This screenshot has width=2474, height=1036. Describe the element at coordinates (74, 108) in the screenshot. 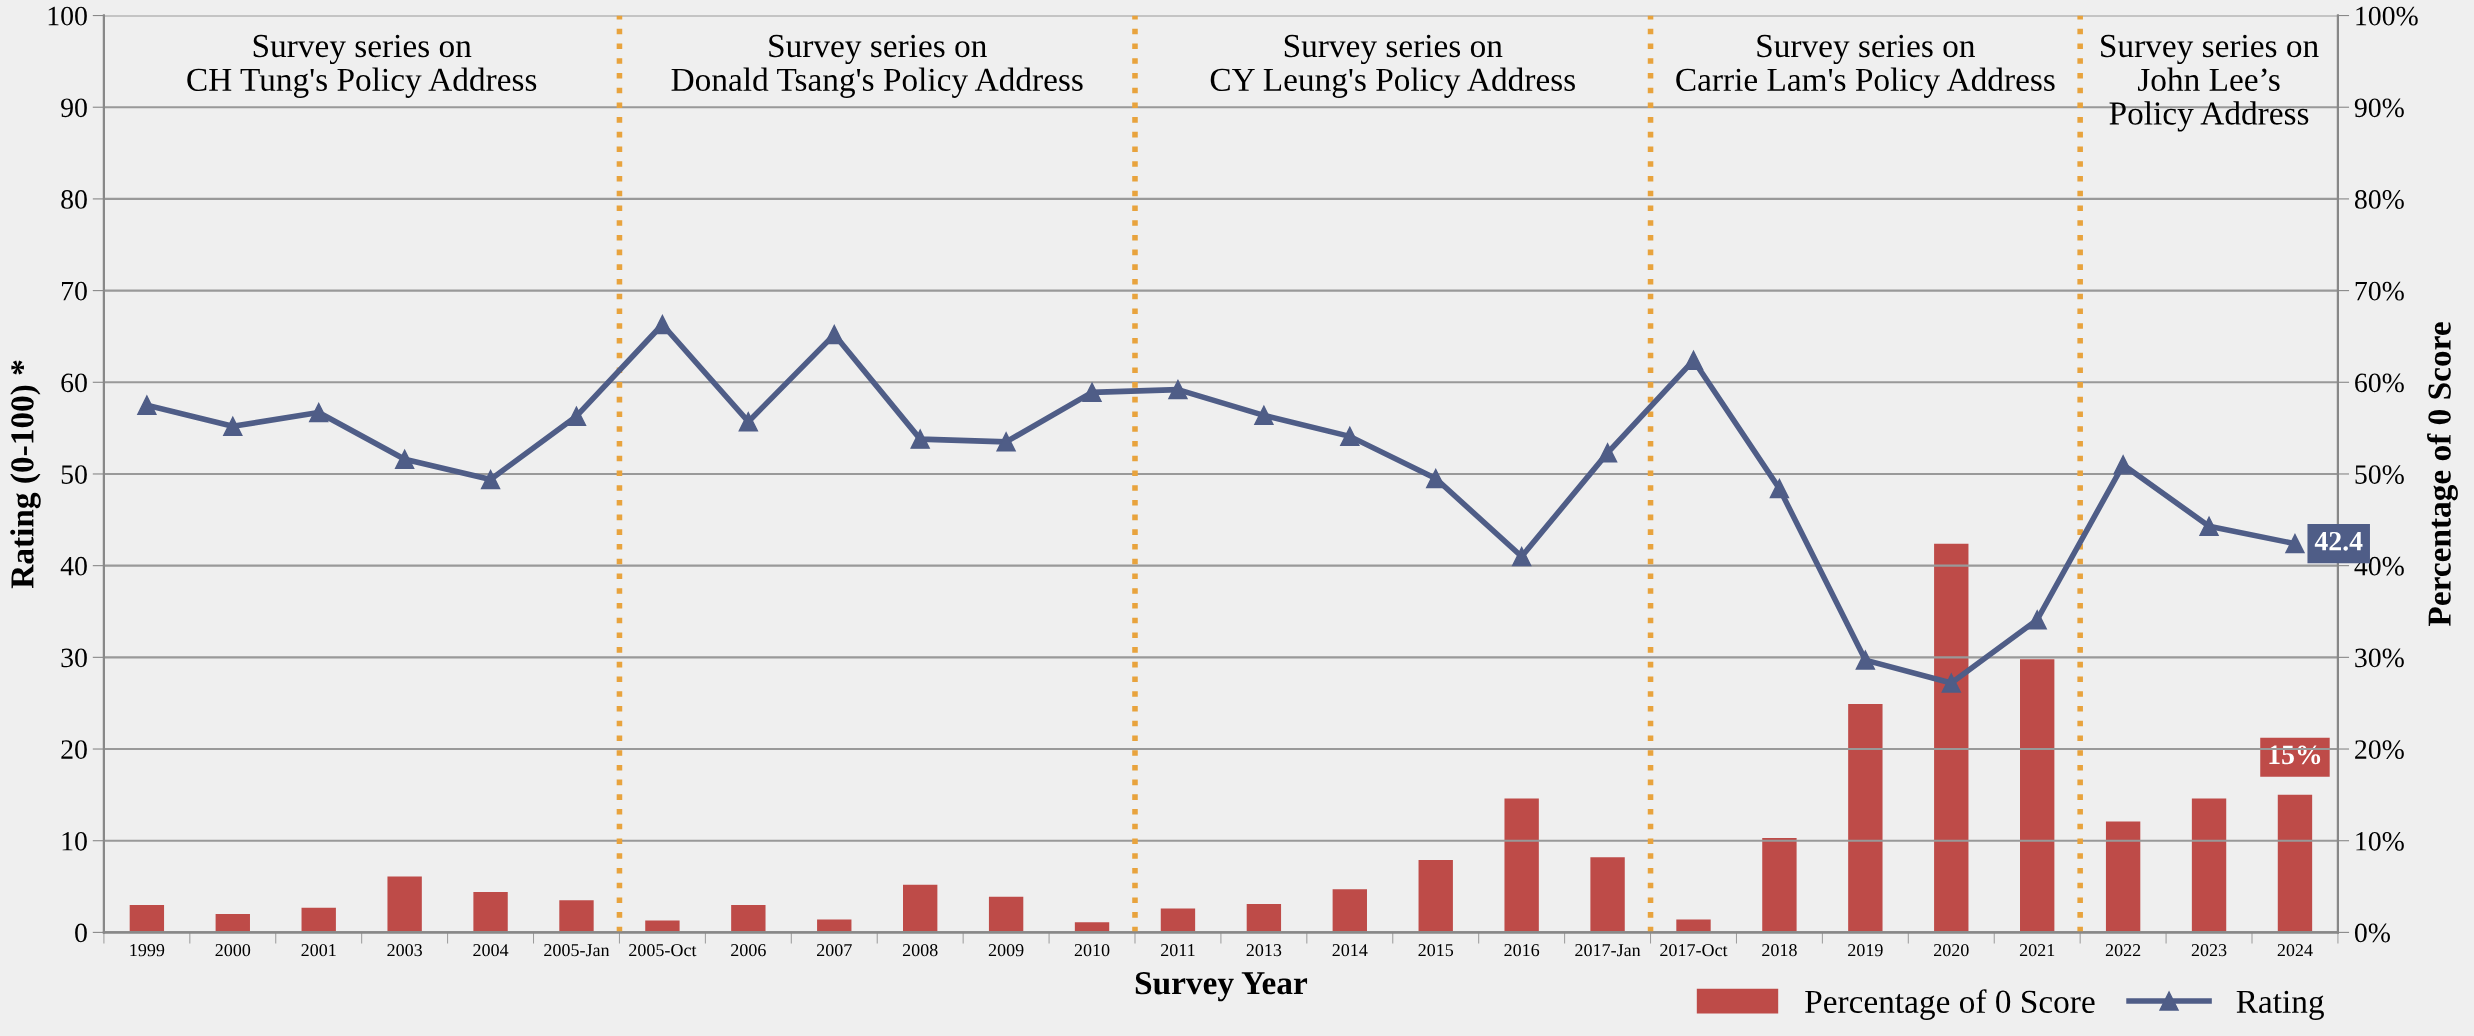

I see `y-tick-label: 90` at that location.